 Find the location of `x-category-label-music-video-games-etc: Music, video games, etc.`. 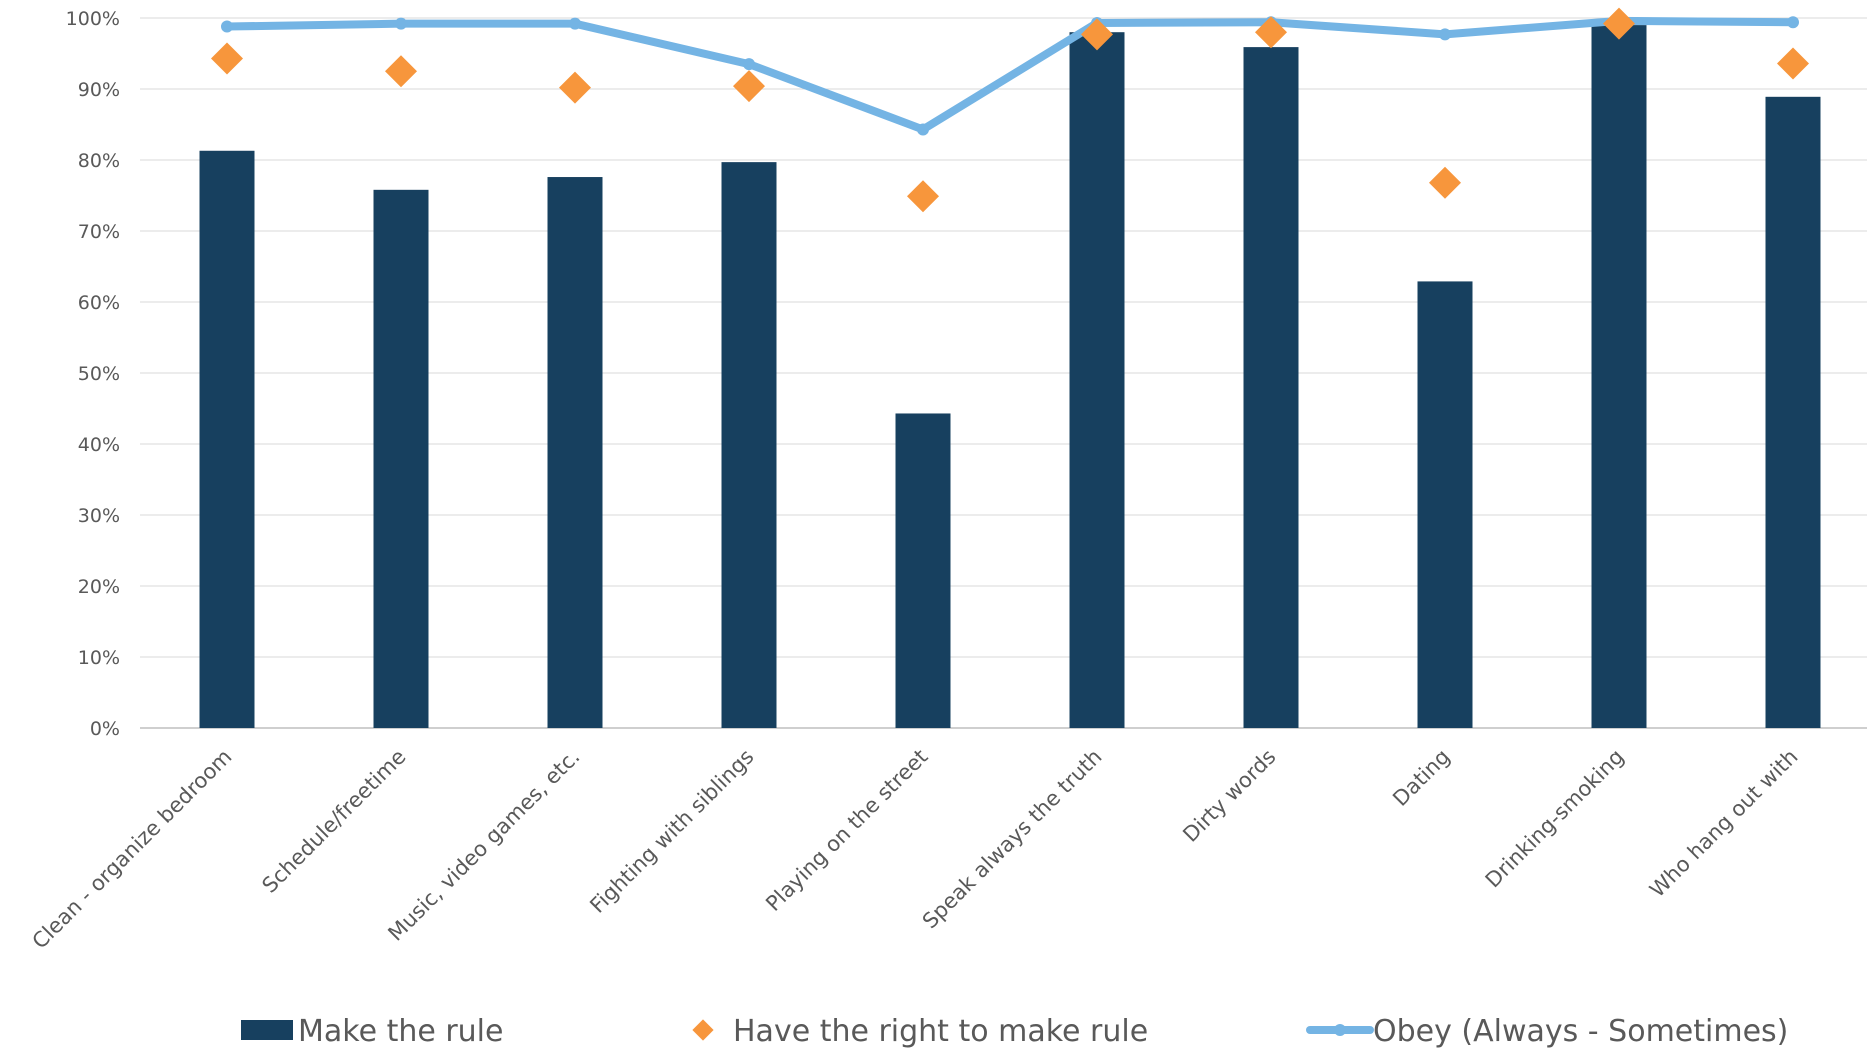

x-category-label-music-video-games-etc: Music, video games, etc. is located at coordinates (483, 845).